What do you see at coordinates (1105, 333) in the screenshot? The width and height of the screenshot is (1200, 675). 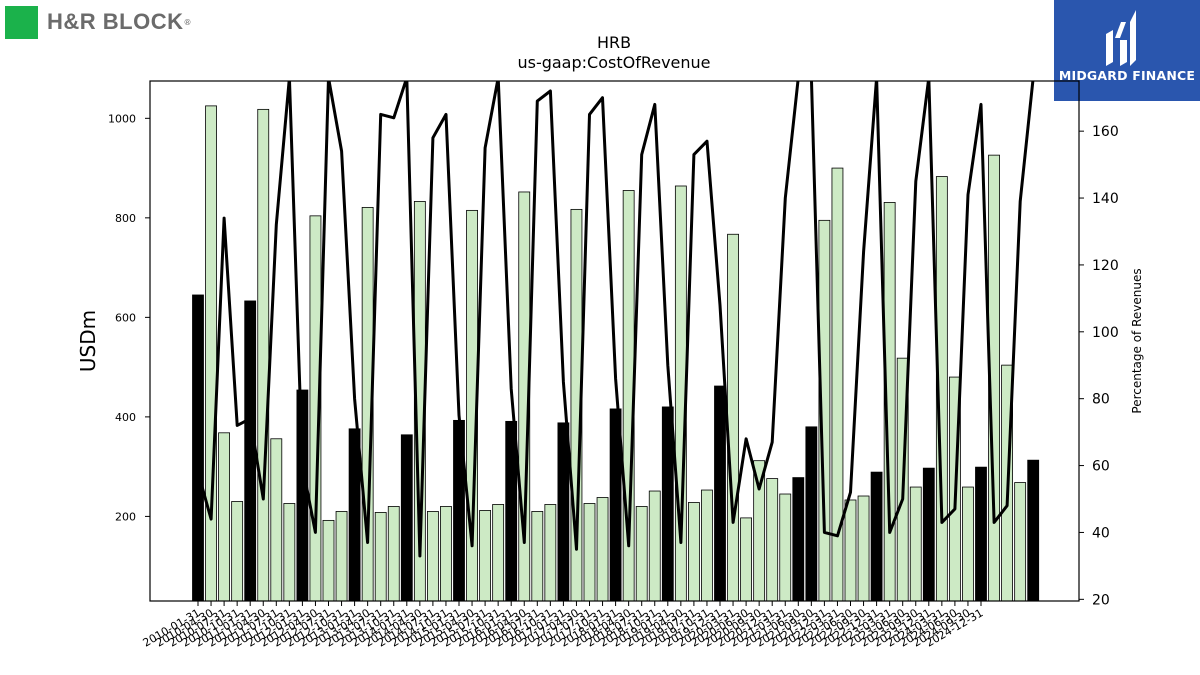 I see `y2-tick-label: 100` at bounding box center [1105, 333].